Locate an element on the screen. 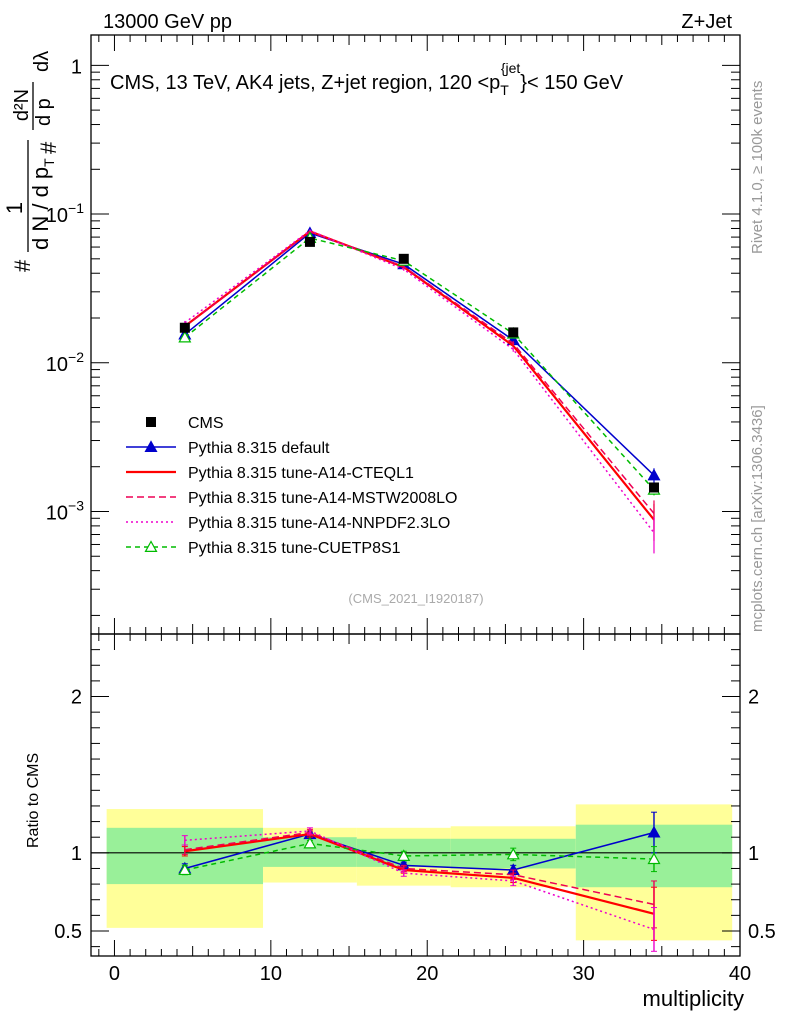 This screenshot has width=786, height=1029. ratio-y-tick-label: 1 is located at coordinates (76, 854).